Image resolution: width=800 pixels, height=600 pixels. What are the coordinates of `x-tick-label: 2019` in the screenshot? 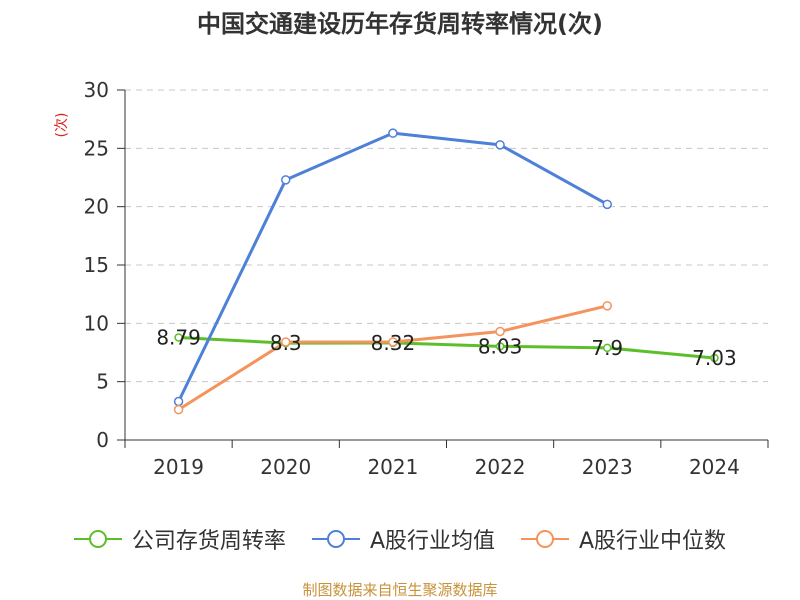 It's located at (178, 467).